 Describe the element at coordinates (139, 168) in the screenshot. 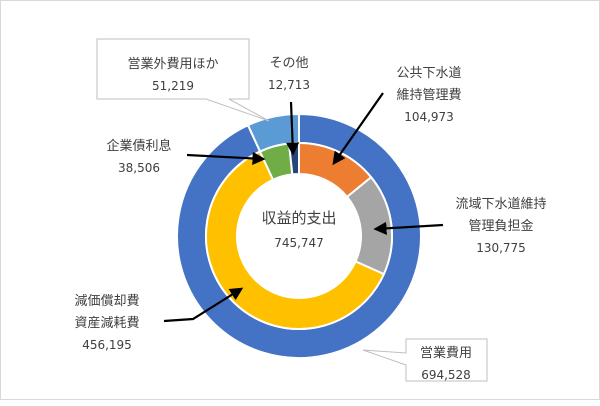

I see `label-bond-interest-value: 38,506` at that location.